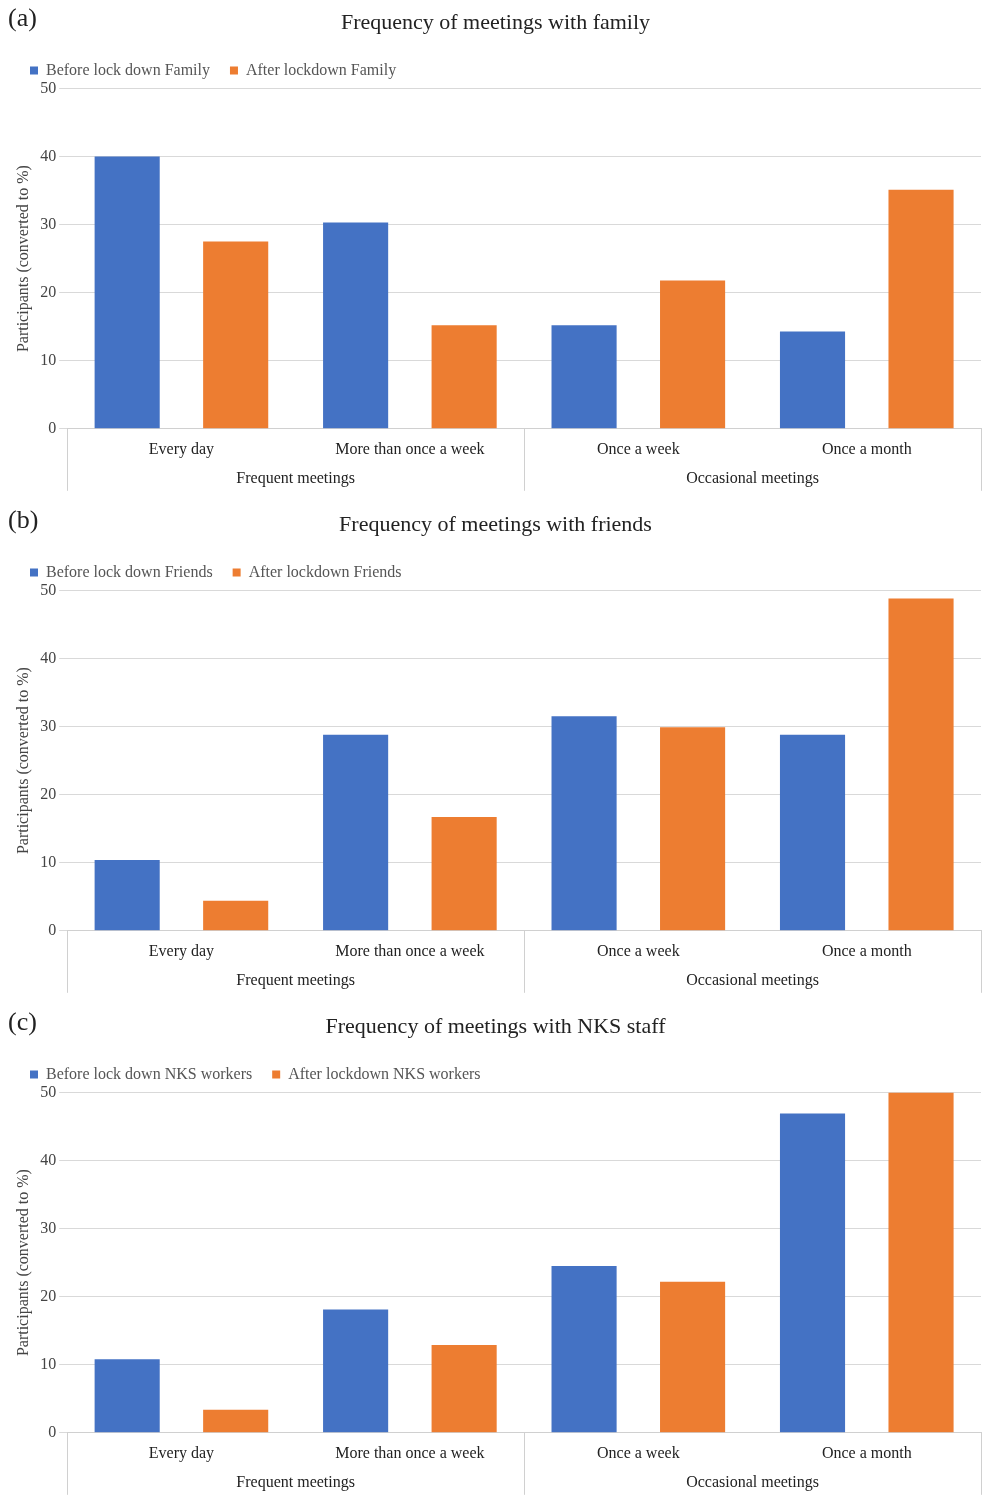 This screenshot has height=1508, width=983. I want to click on legend-label: Before lock down Family, so click(128, 69).